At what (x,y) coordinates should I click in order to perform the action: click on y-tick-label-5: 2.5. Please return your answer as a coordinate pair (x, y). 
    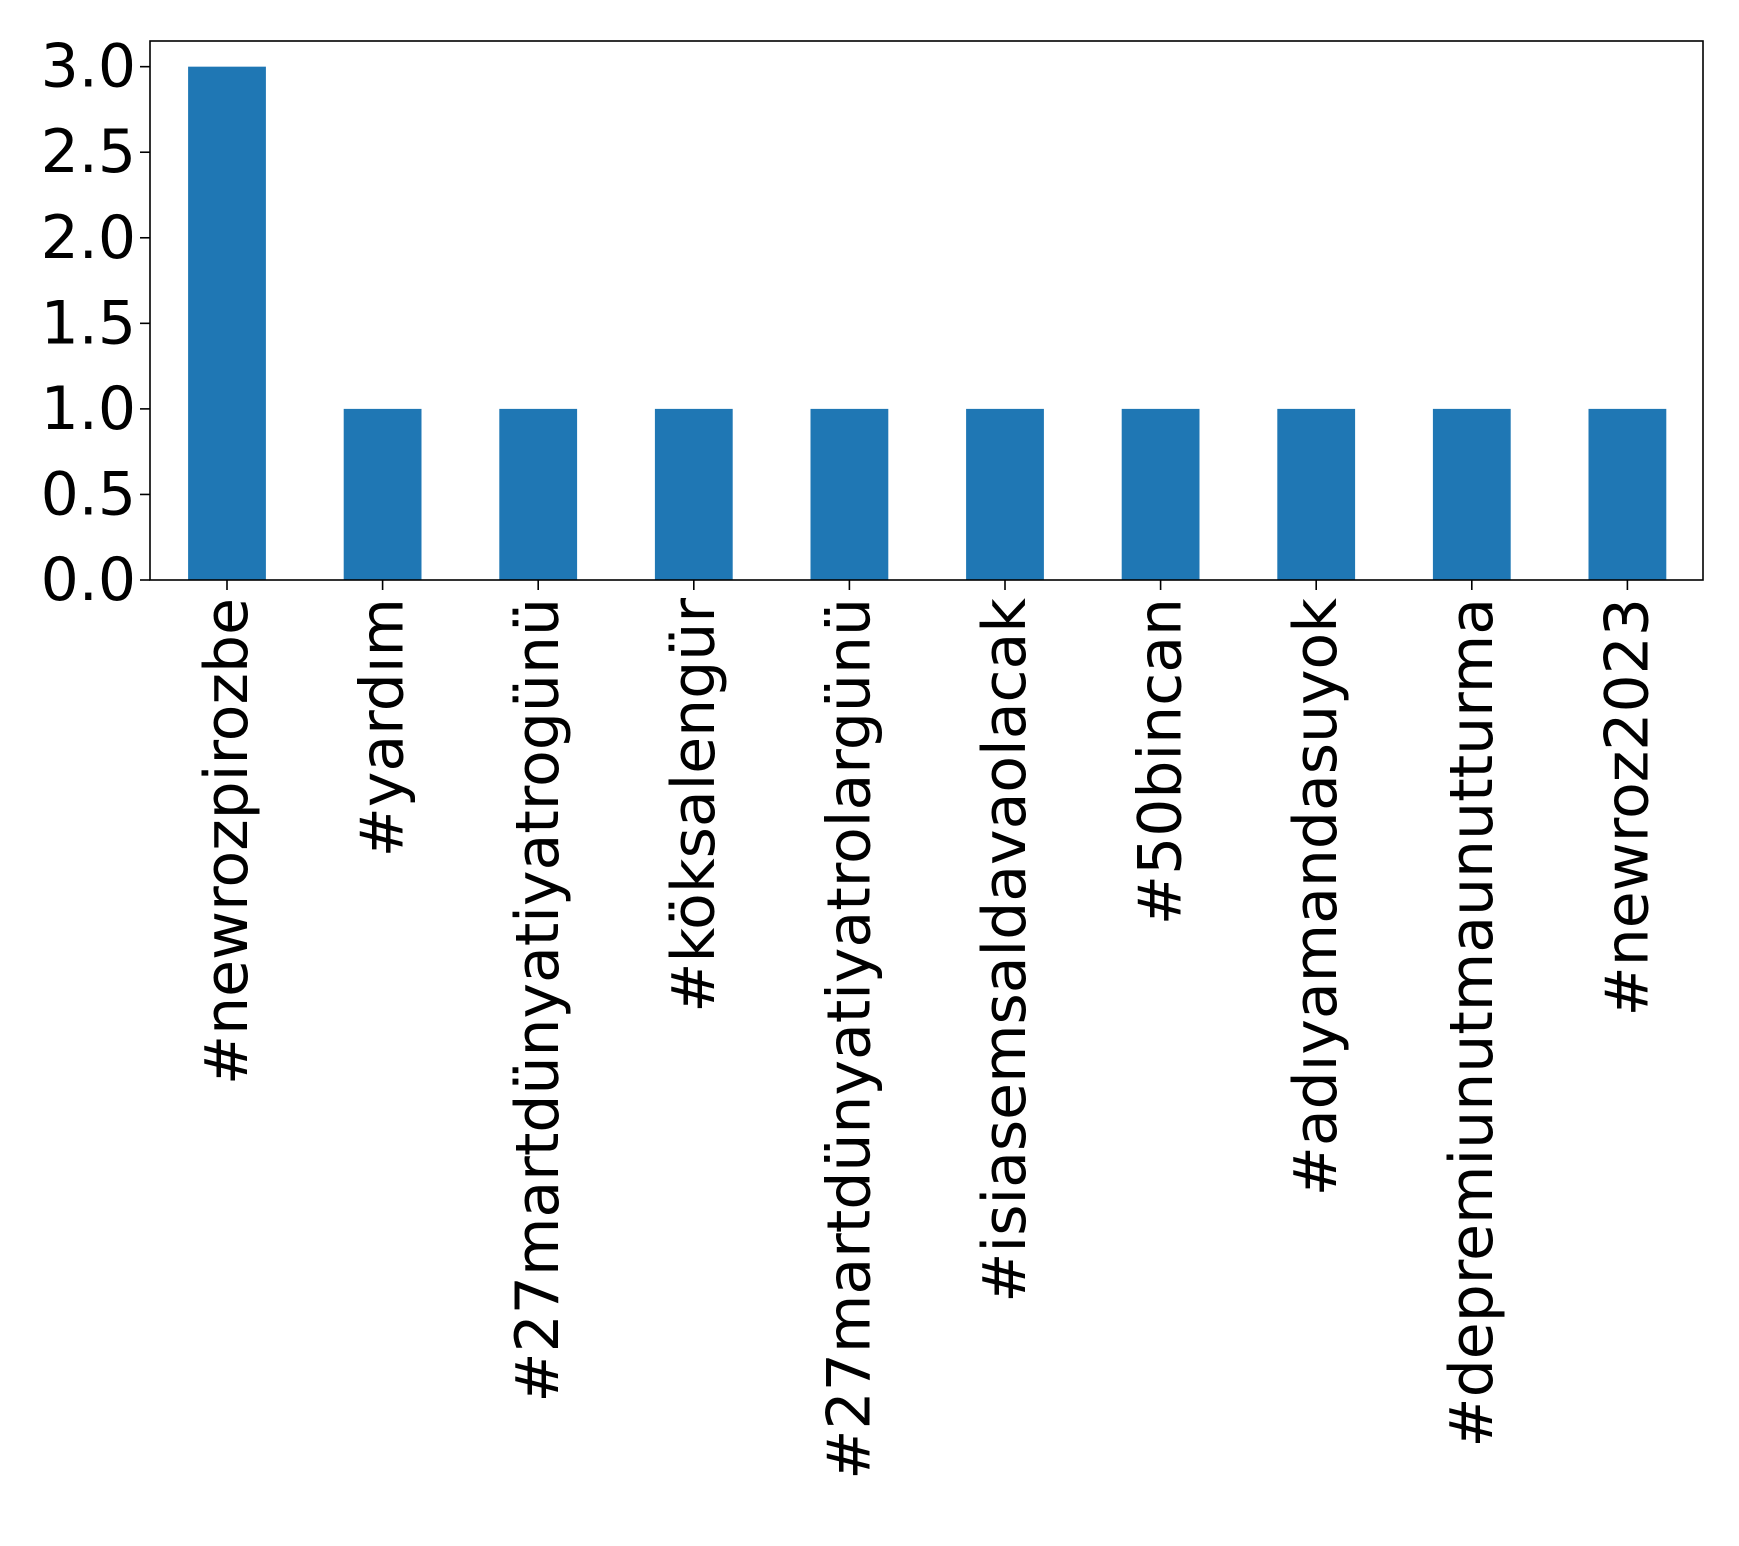
    Looking at the image, I should click on (88, 152).